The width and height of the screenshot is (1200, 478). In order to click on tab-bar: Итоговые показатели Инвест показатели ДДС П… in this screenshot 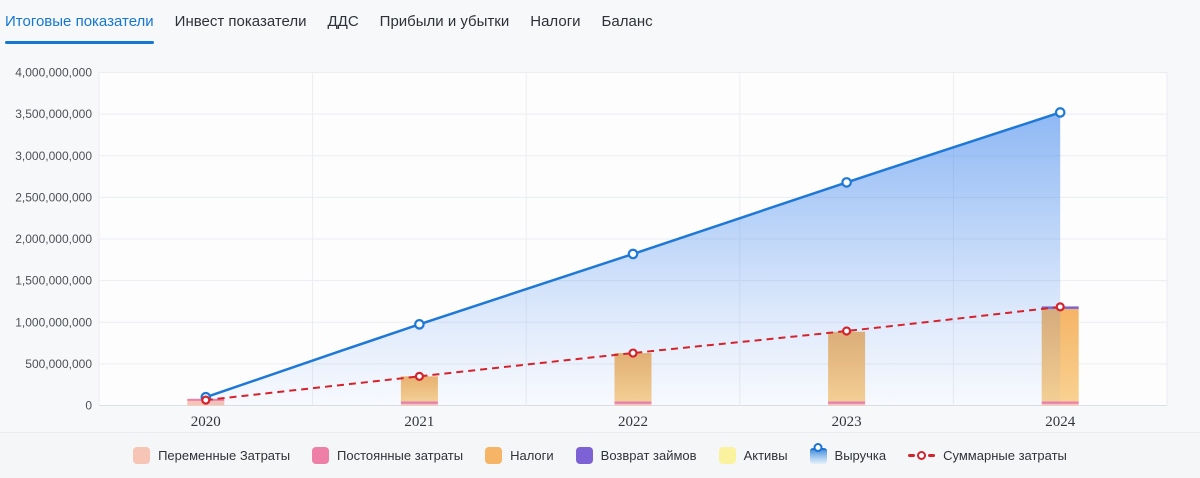, I will do `click(326, 22)`.